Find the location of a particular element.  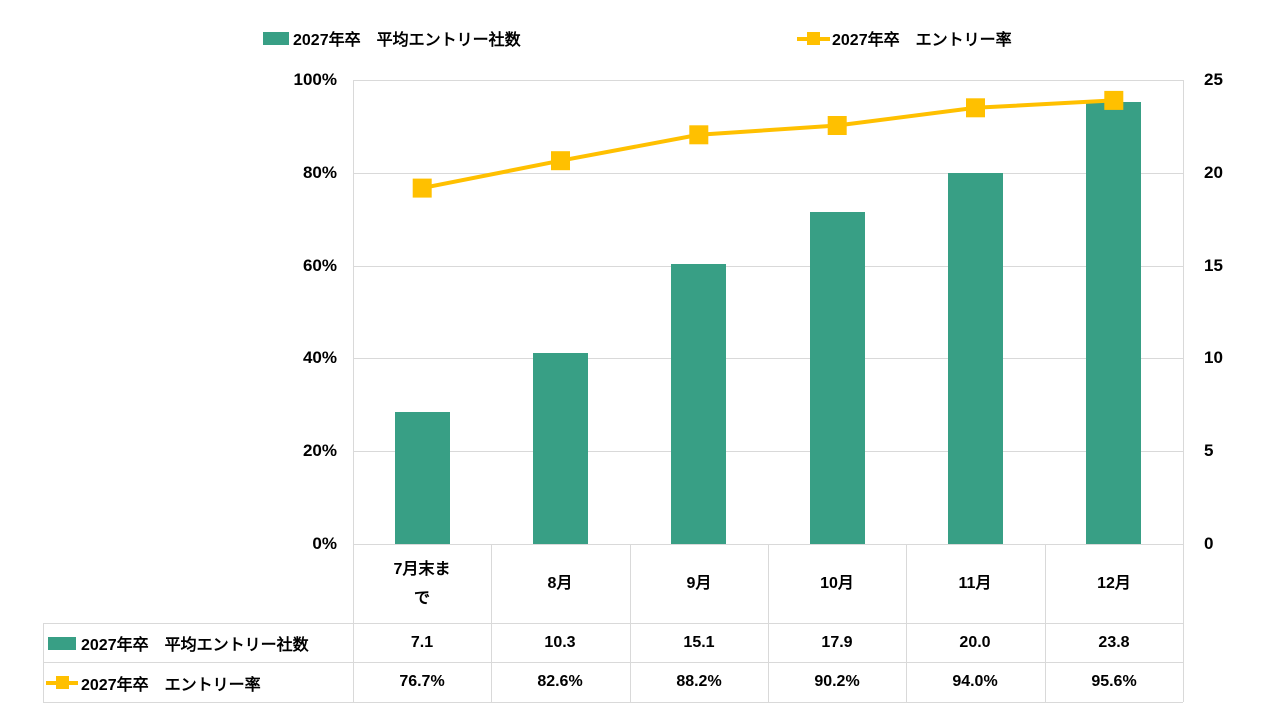

table-value-cell: 88.2% is located at coordinates (699, 681).